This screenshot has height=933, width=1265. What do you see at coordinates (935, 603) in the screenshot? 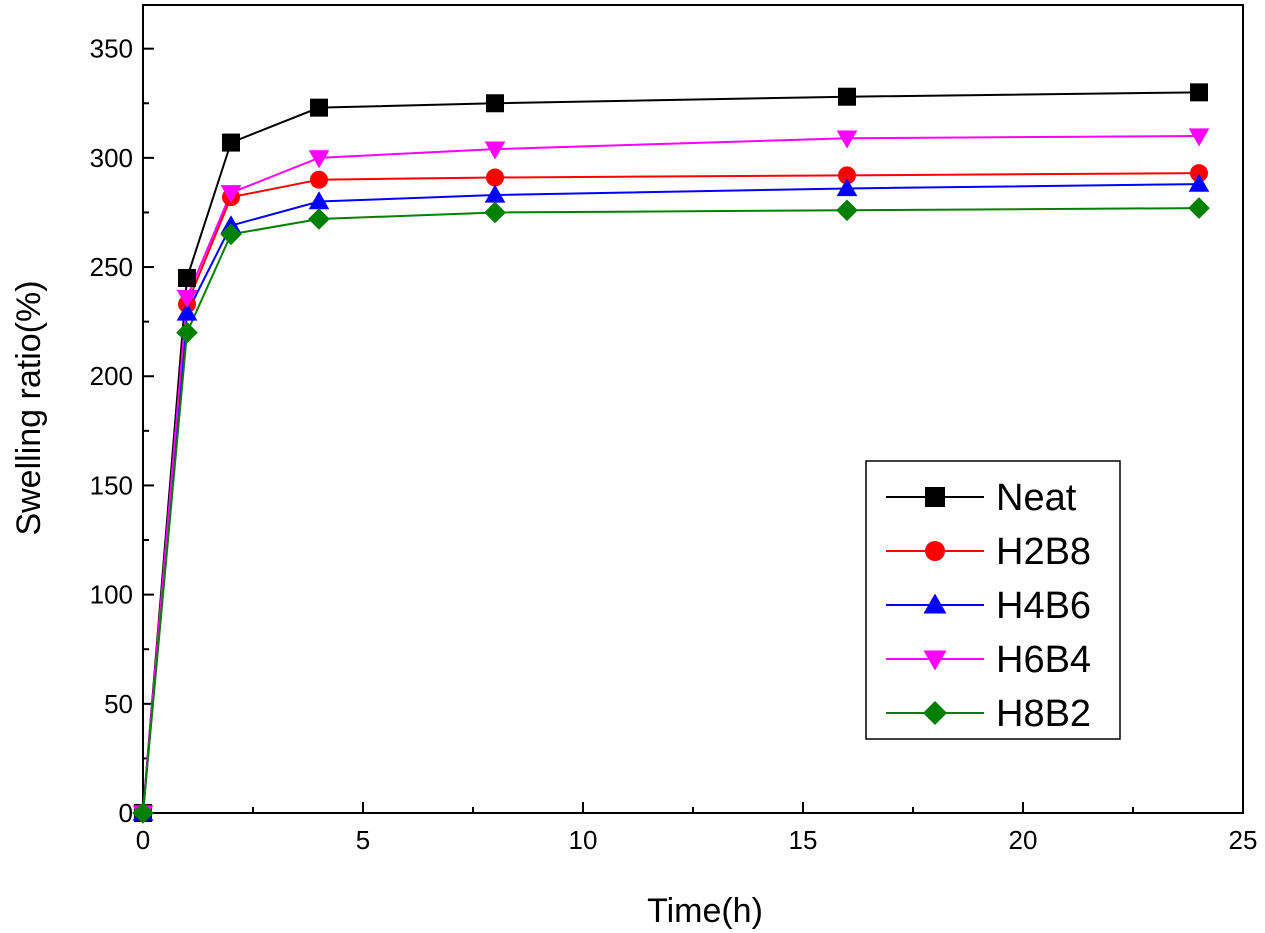
I see `legend-marker-h4b6` at bounding box center [935, 603].